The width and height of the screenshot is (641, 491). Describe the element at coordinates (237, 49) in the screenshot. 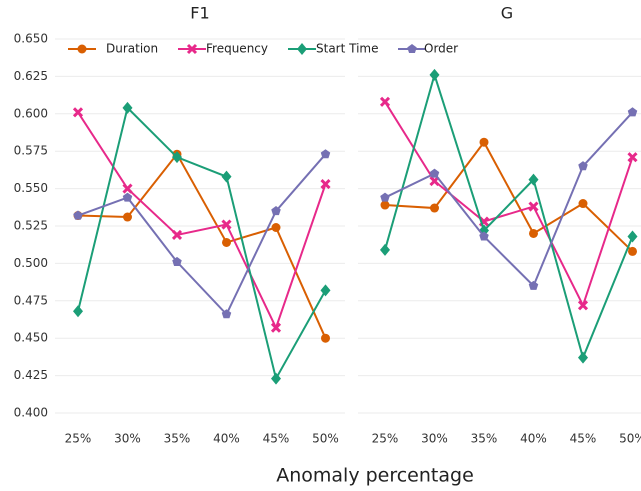

I see `legend-label: Frequency` at that location.